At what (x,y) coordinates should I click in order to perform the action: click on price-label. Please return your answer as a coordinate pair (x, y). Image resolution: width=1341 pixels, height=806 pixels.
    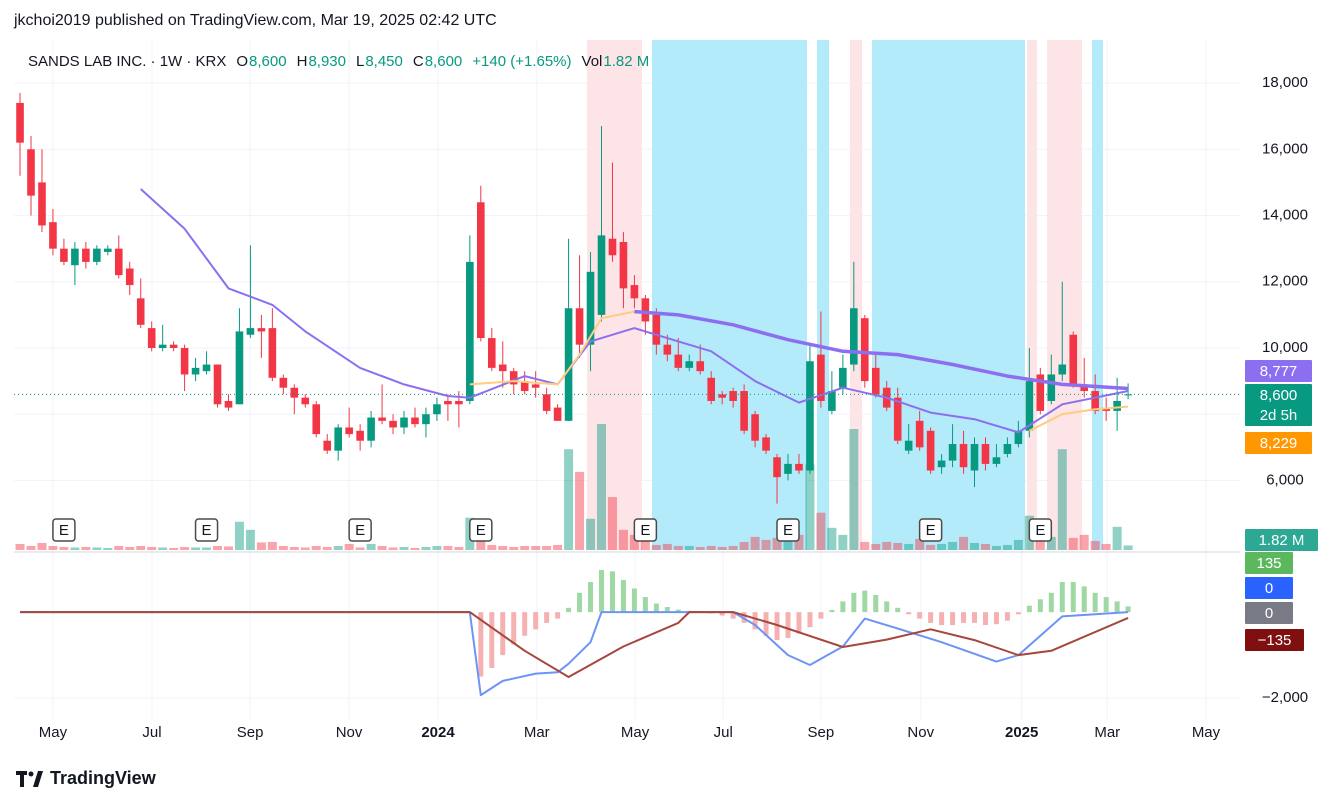
    Looking at the image, I should click on (1278, 371).